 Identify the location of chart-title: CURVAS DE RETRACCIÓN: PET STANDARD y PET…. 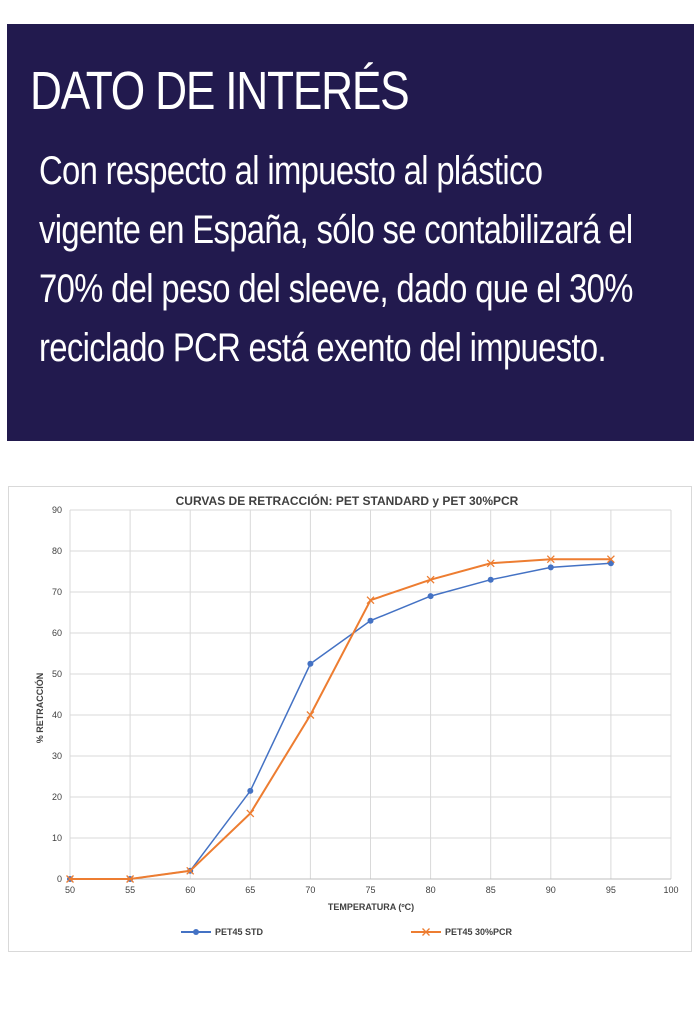
(347, 500).